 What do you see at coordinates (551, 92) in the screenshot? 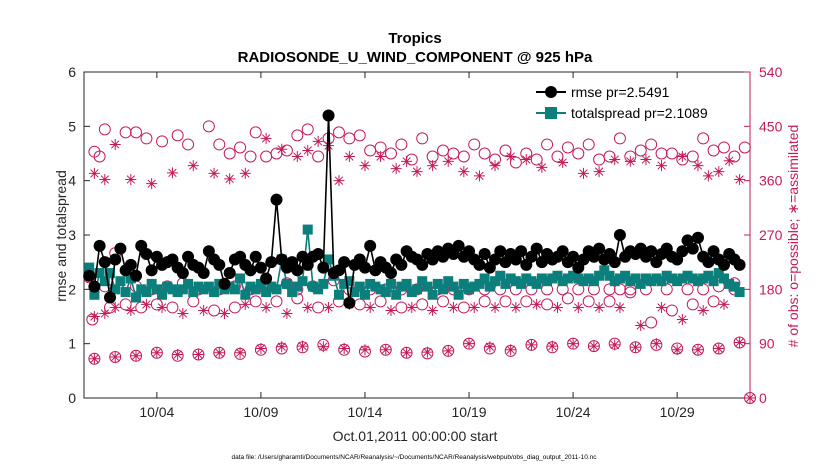
I see `legend-rmse-marker` at bounding box center [551, 92].